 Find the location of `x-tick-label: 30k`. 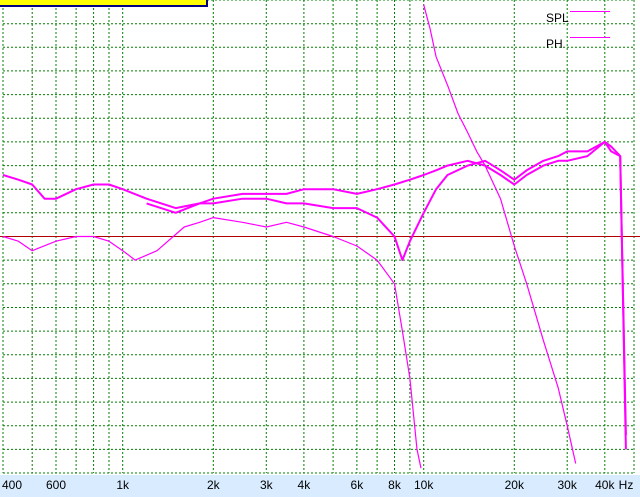

x-tick-label: 30k is located at coordinates (567, 485).